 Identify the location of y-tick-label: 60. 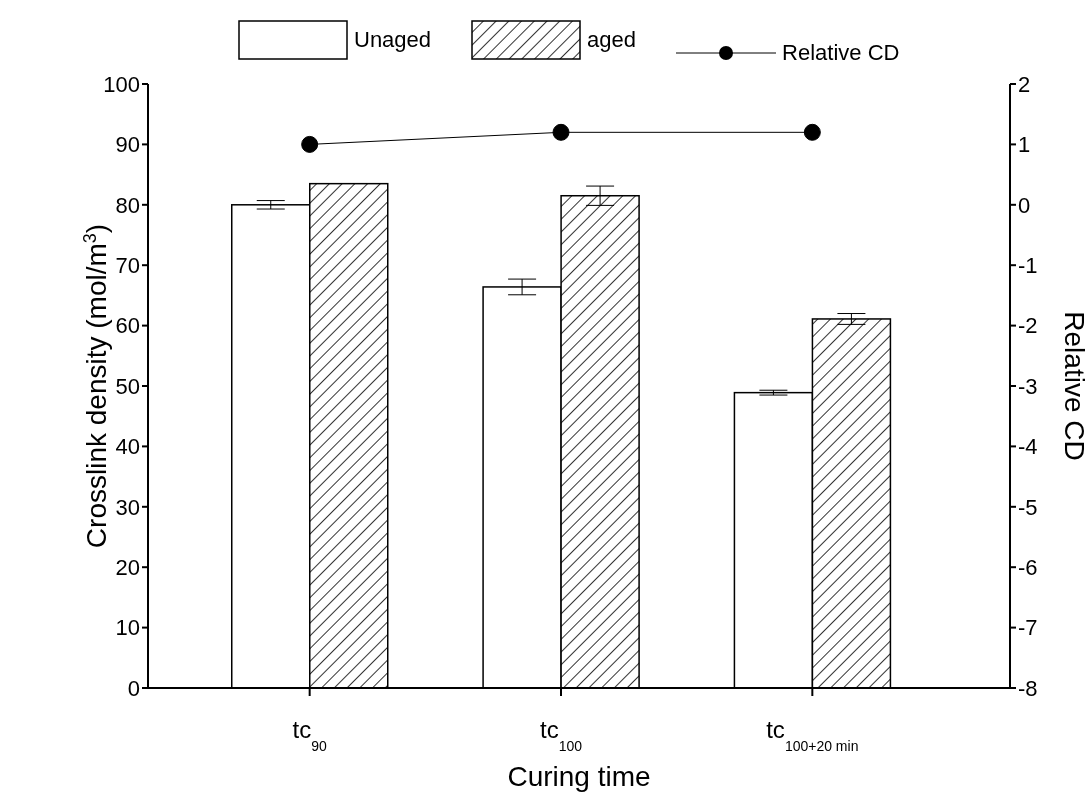
(127, 326).